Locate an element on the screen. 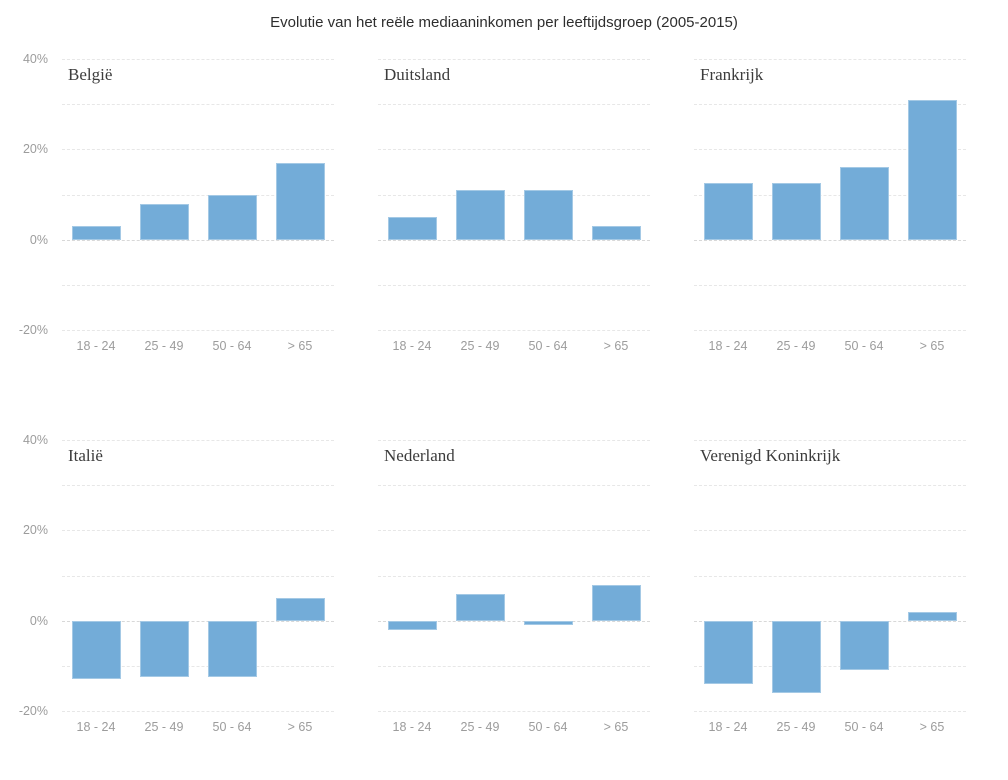 This screenshot has height=780, width=1008. bar-18-24--2pct is located at coordinates (412, 625).